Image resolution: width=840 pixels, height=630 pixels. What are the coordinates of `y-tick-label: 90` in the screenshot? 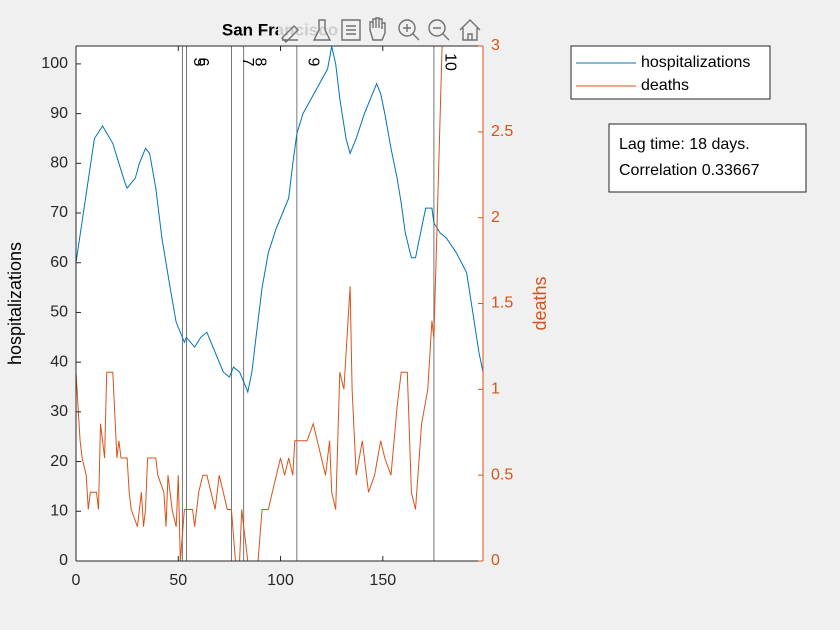 It's located at (59, 113).